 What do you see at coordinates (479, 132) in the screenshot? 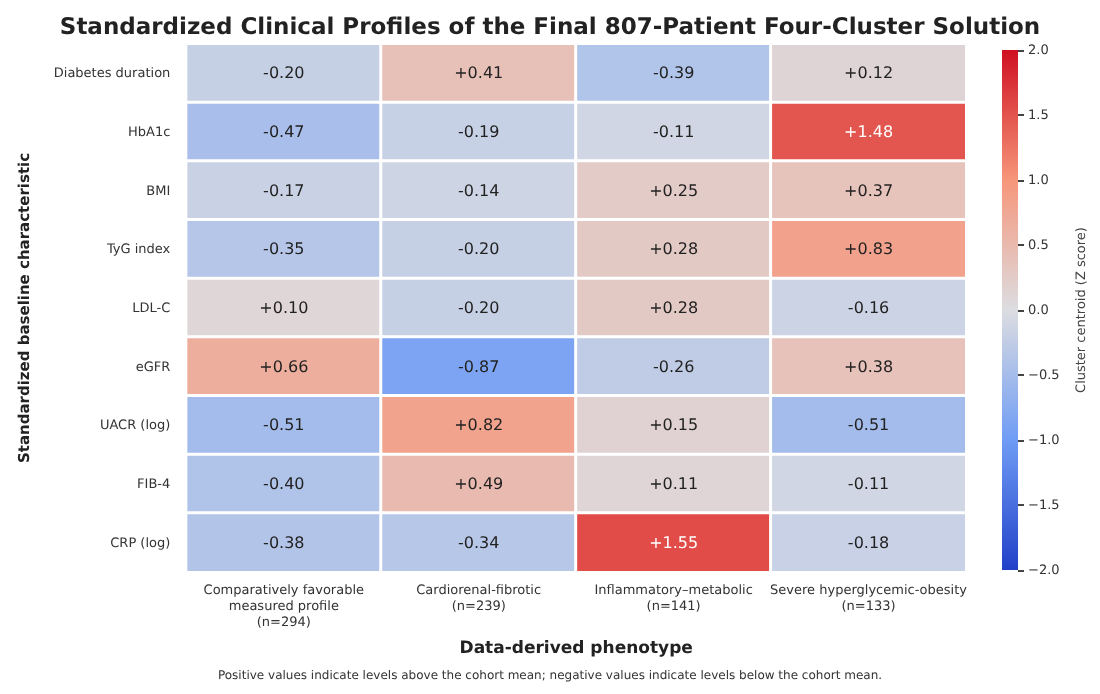
I see `data-label: -0.19` at bounding box center [479, 132].